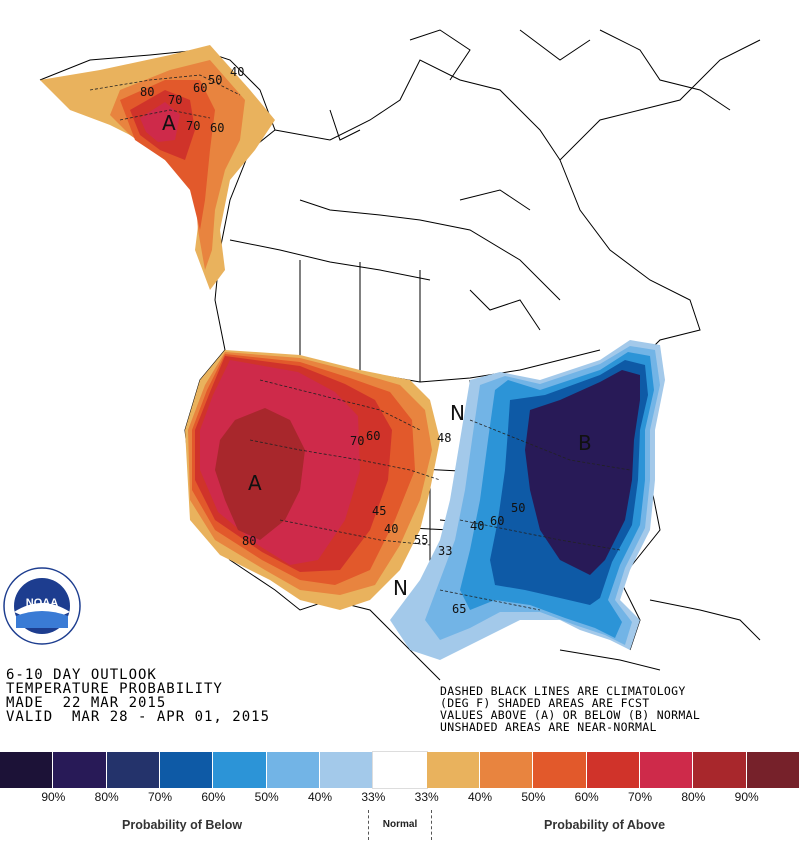  I want to click on contour-label: 45, so click(379, 511).